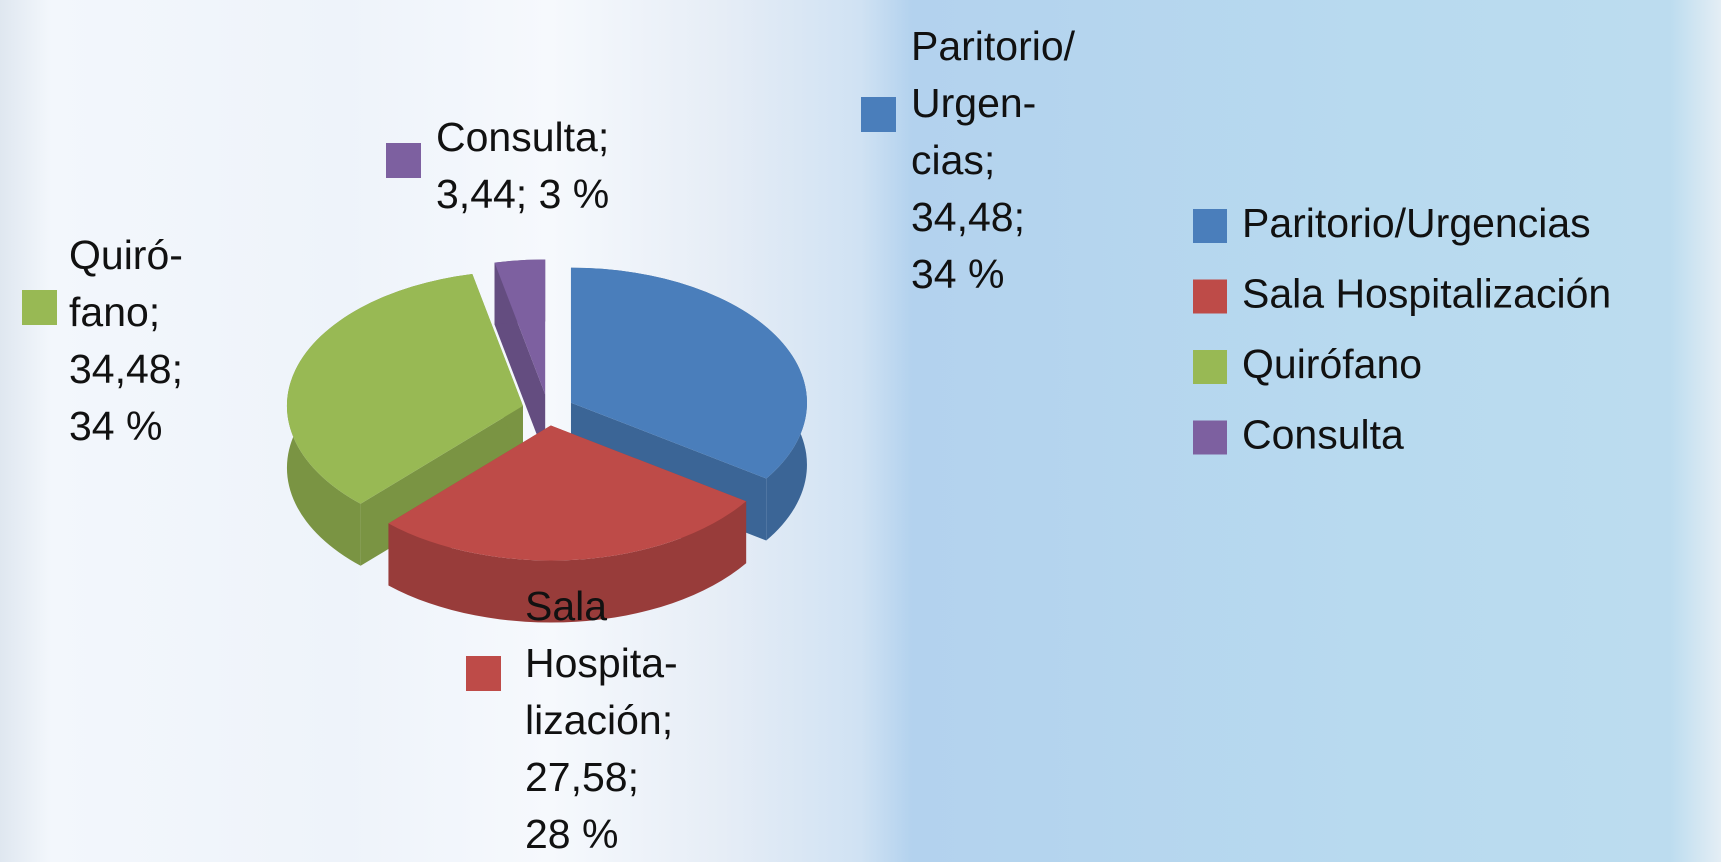  What do you see at coordinates (571, 834) in the screenshot?
I see `data-label-line: 28 %` at bounding box center [571, 834].